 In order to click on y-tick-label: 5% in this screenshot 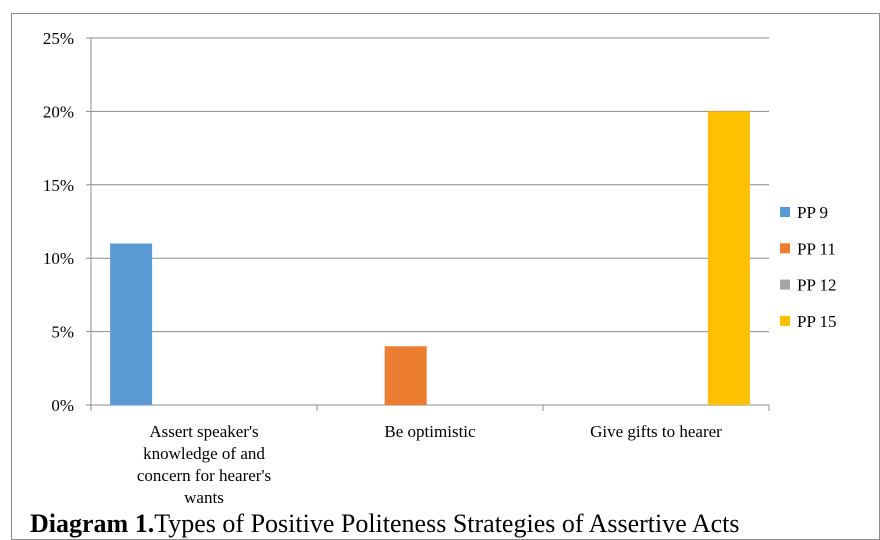, I will do `click(62, 332)`.